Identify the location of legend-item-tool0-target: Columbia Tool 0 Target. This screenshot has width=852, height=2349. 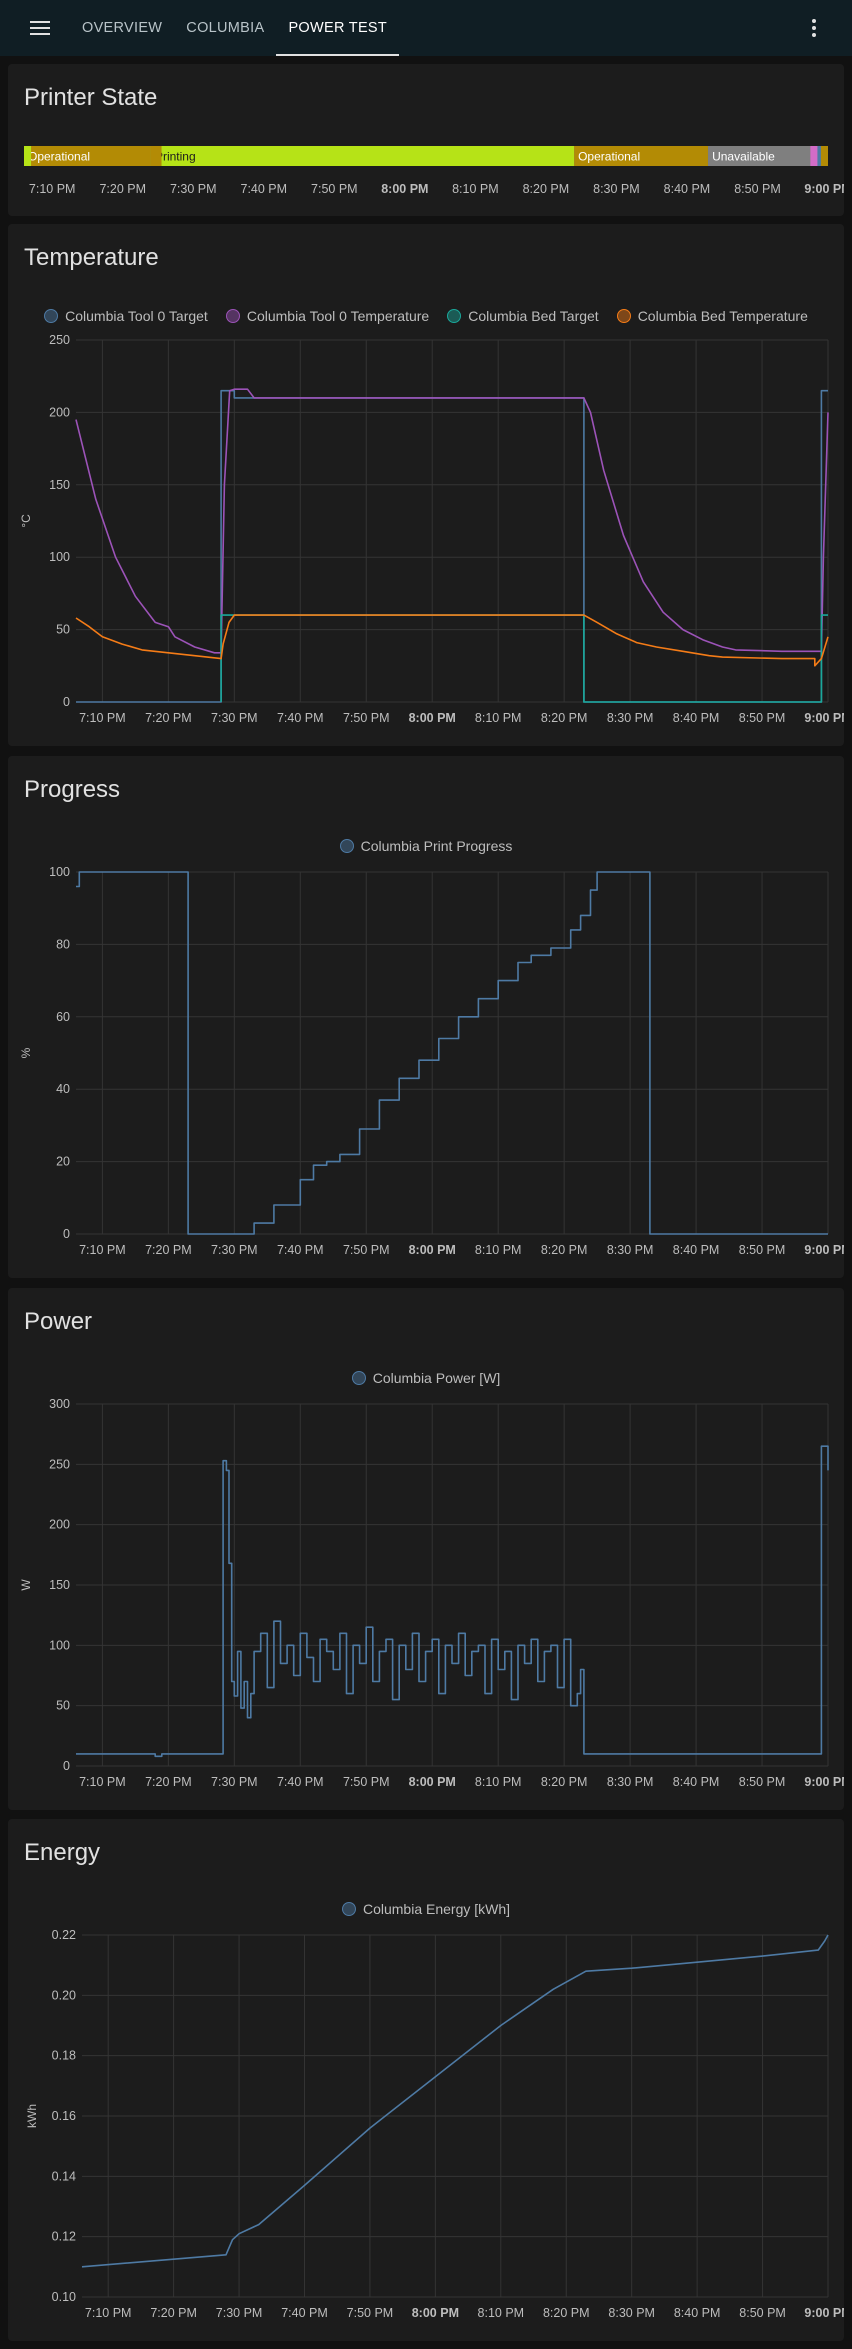
(126, 316).